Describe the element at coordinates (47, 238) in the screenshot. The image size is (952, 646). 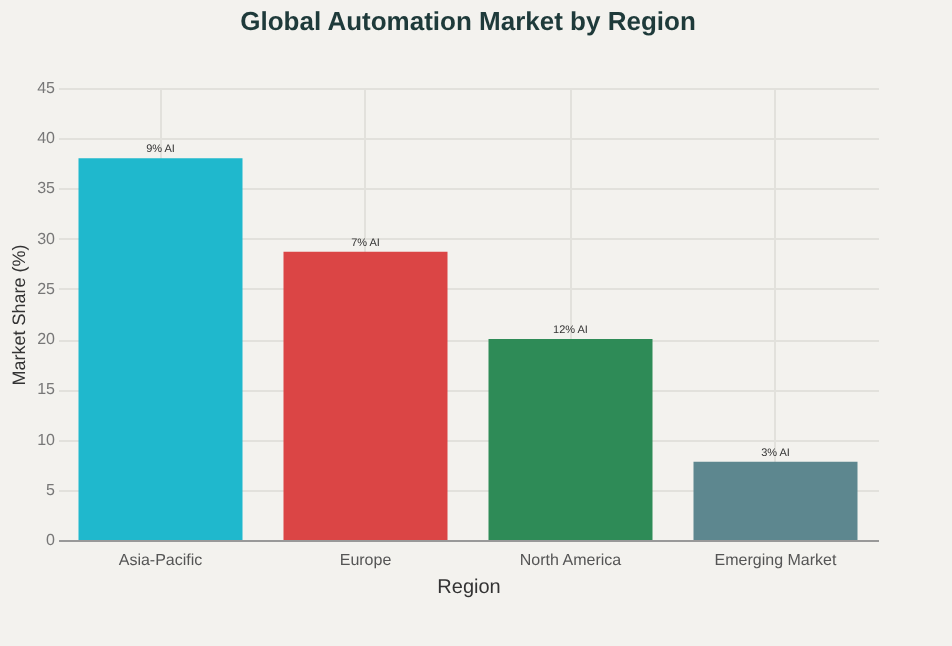
I see `y-tick-label: 30` at that location.